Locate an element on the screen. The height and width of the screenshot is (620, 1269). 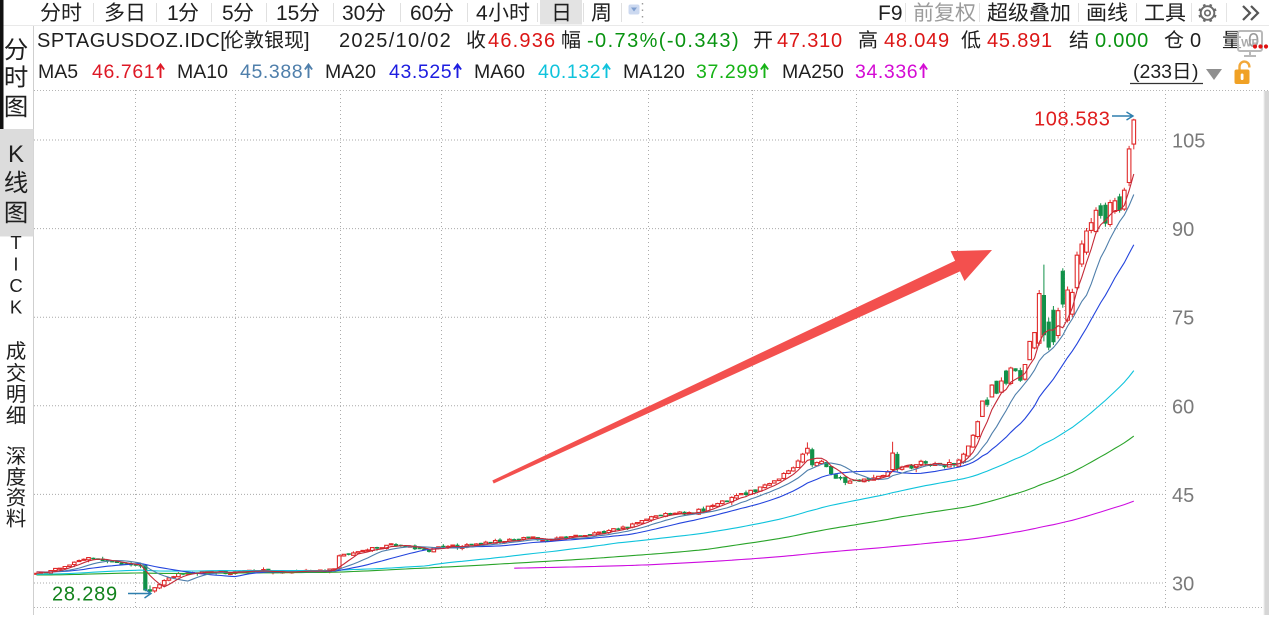
svg-text: 45.891 is located at coordinates (1020, 41).